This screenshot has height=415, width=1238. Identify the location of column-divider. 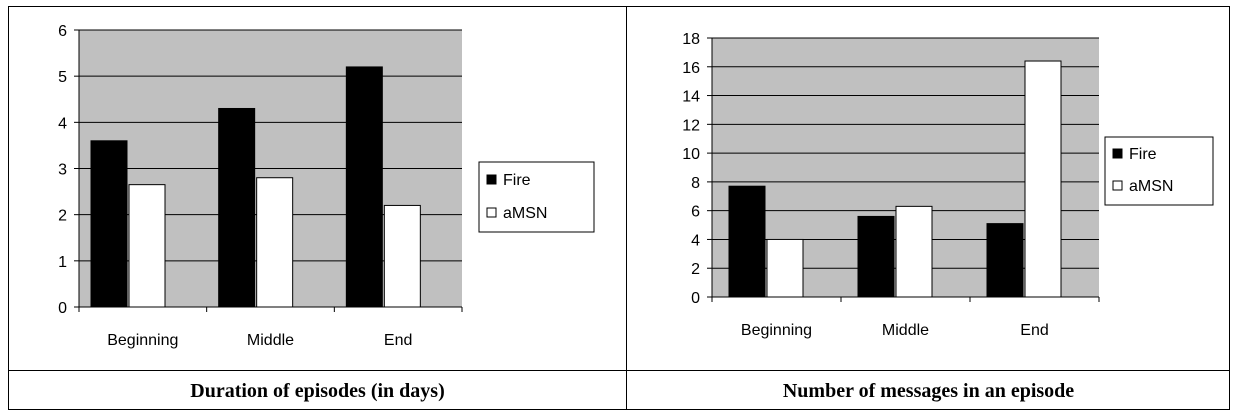
(626, 208).